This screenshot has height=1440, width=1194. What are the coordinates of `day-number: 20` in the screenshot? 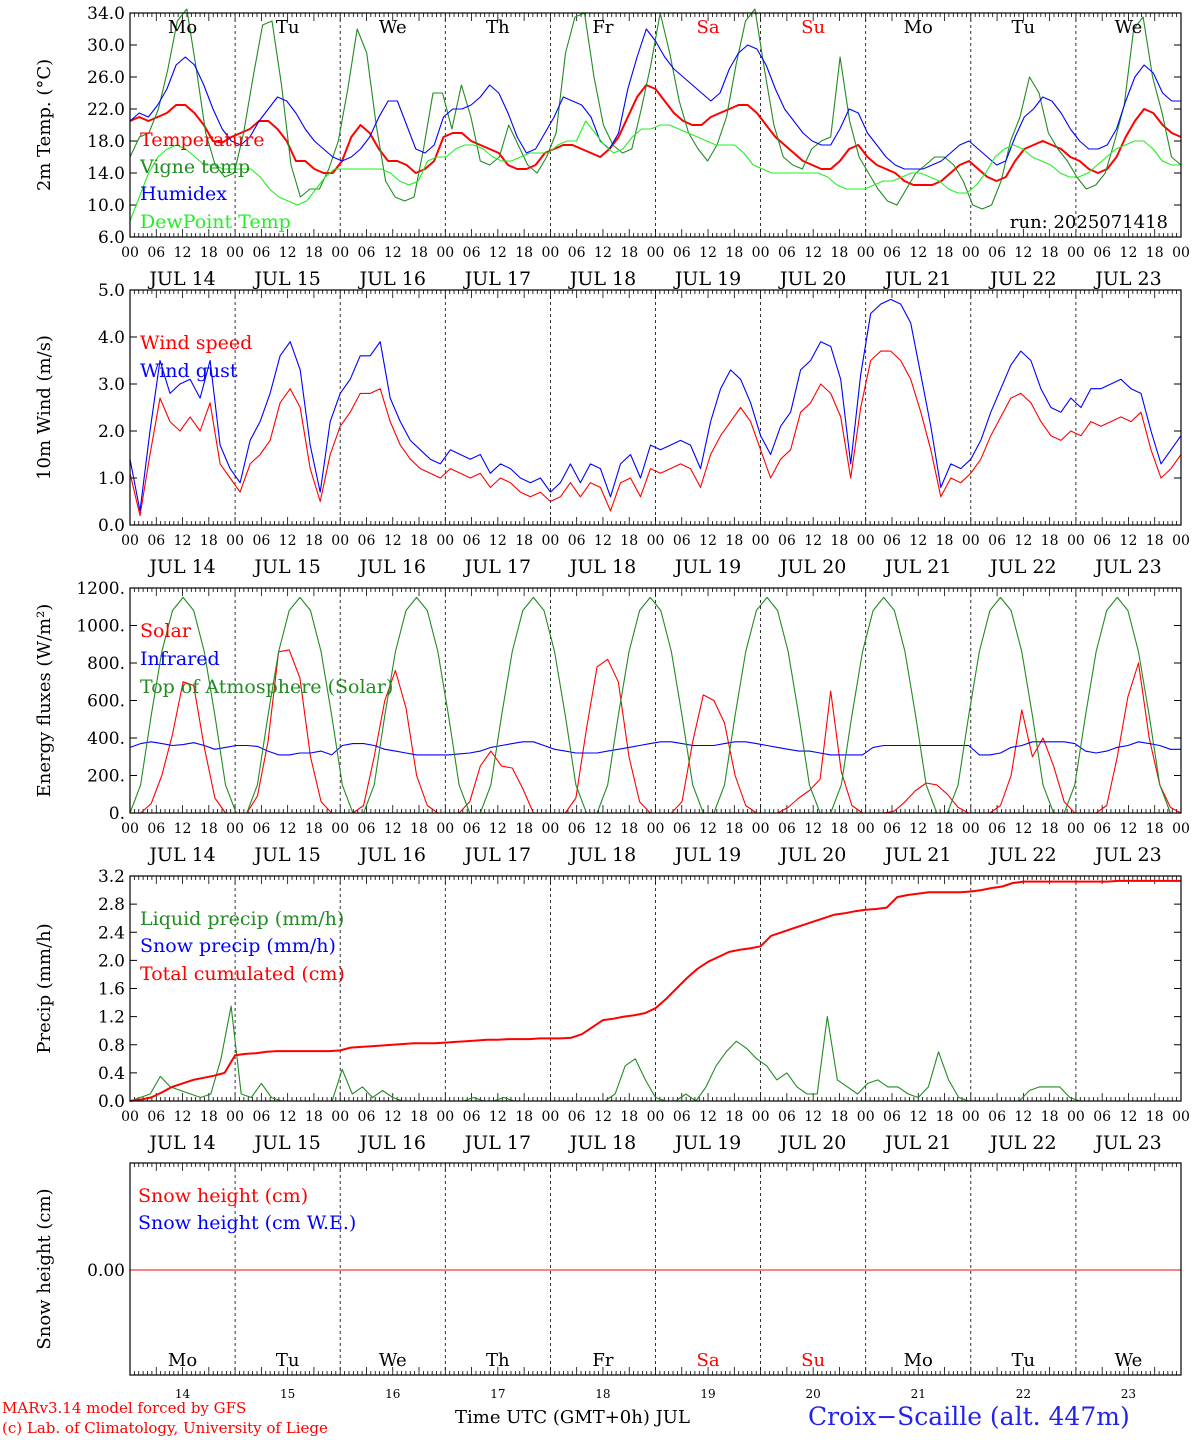 It's located at (813, 1394).